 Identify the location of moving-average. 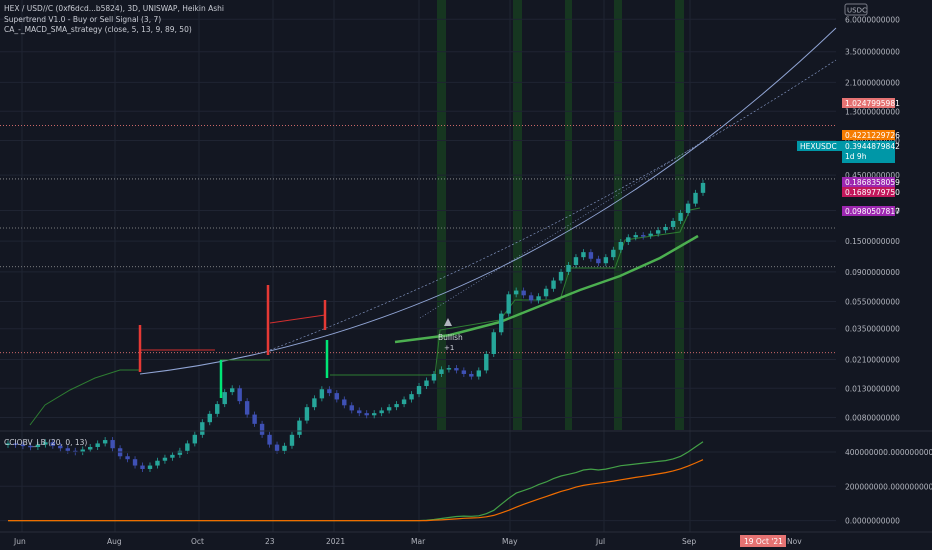
(546, 289).